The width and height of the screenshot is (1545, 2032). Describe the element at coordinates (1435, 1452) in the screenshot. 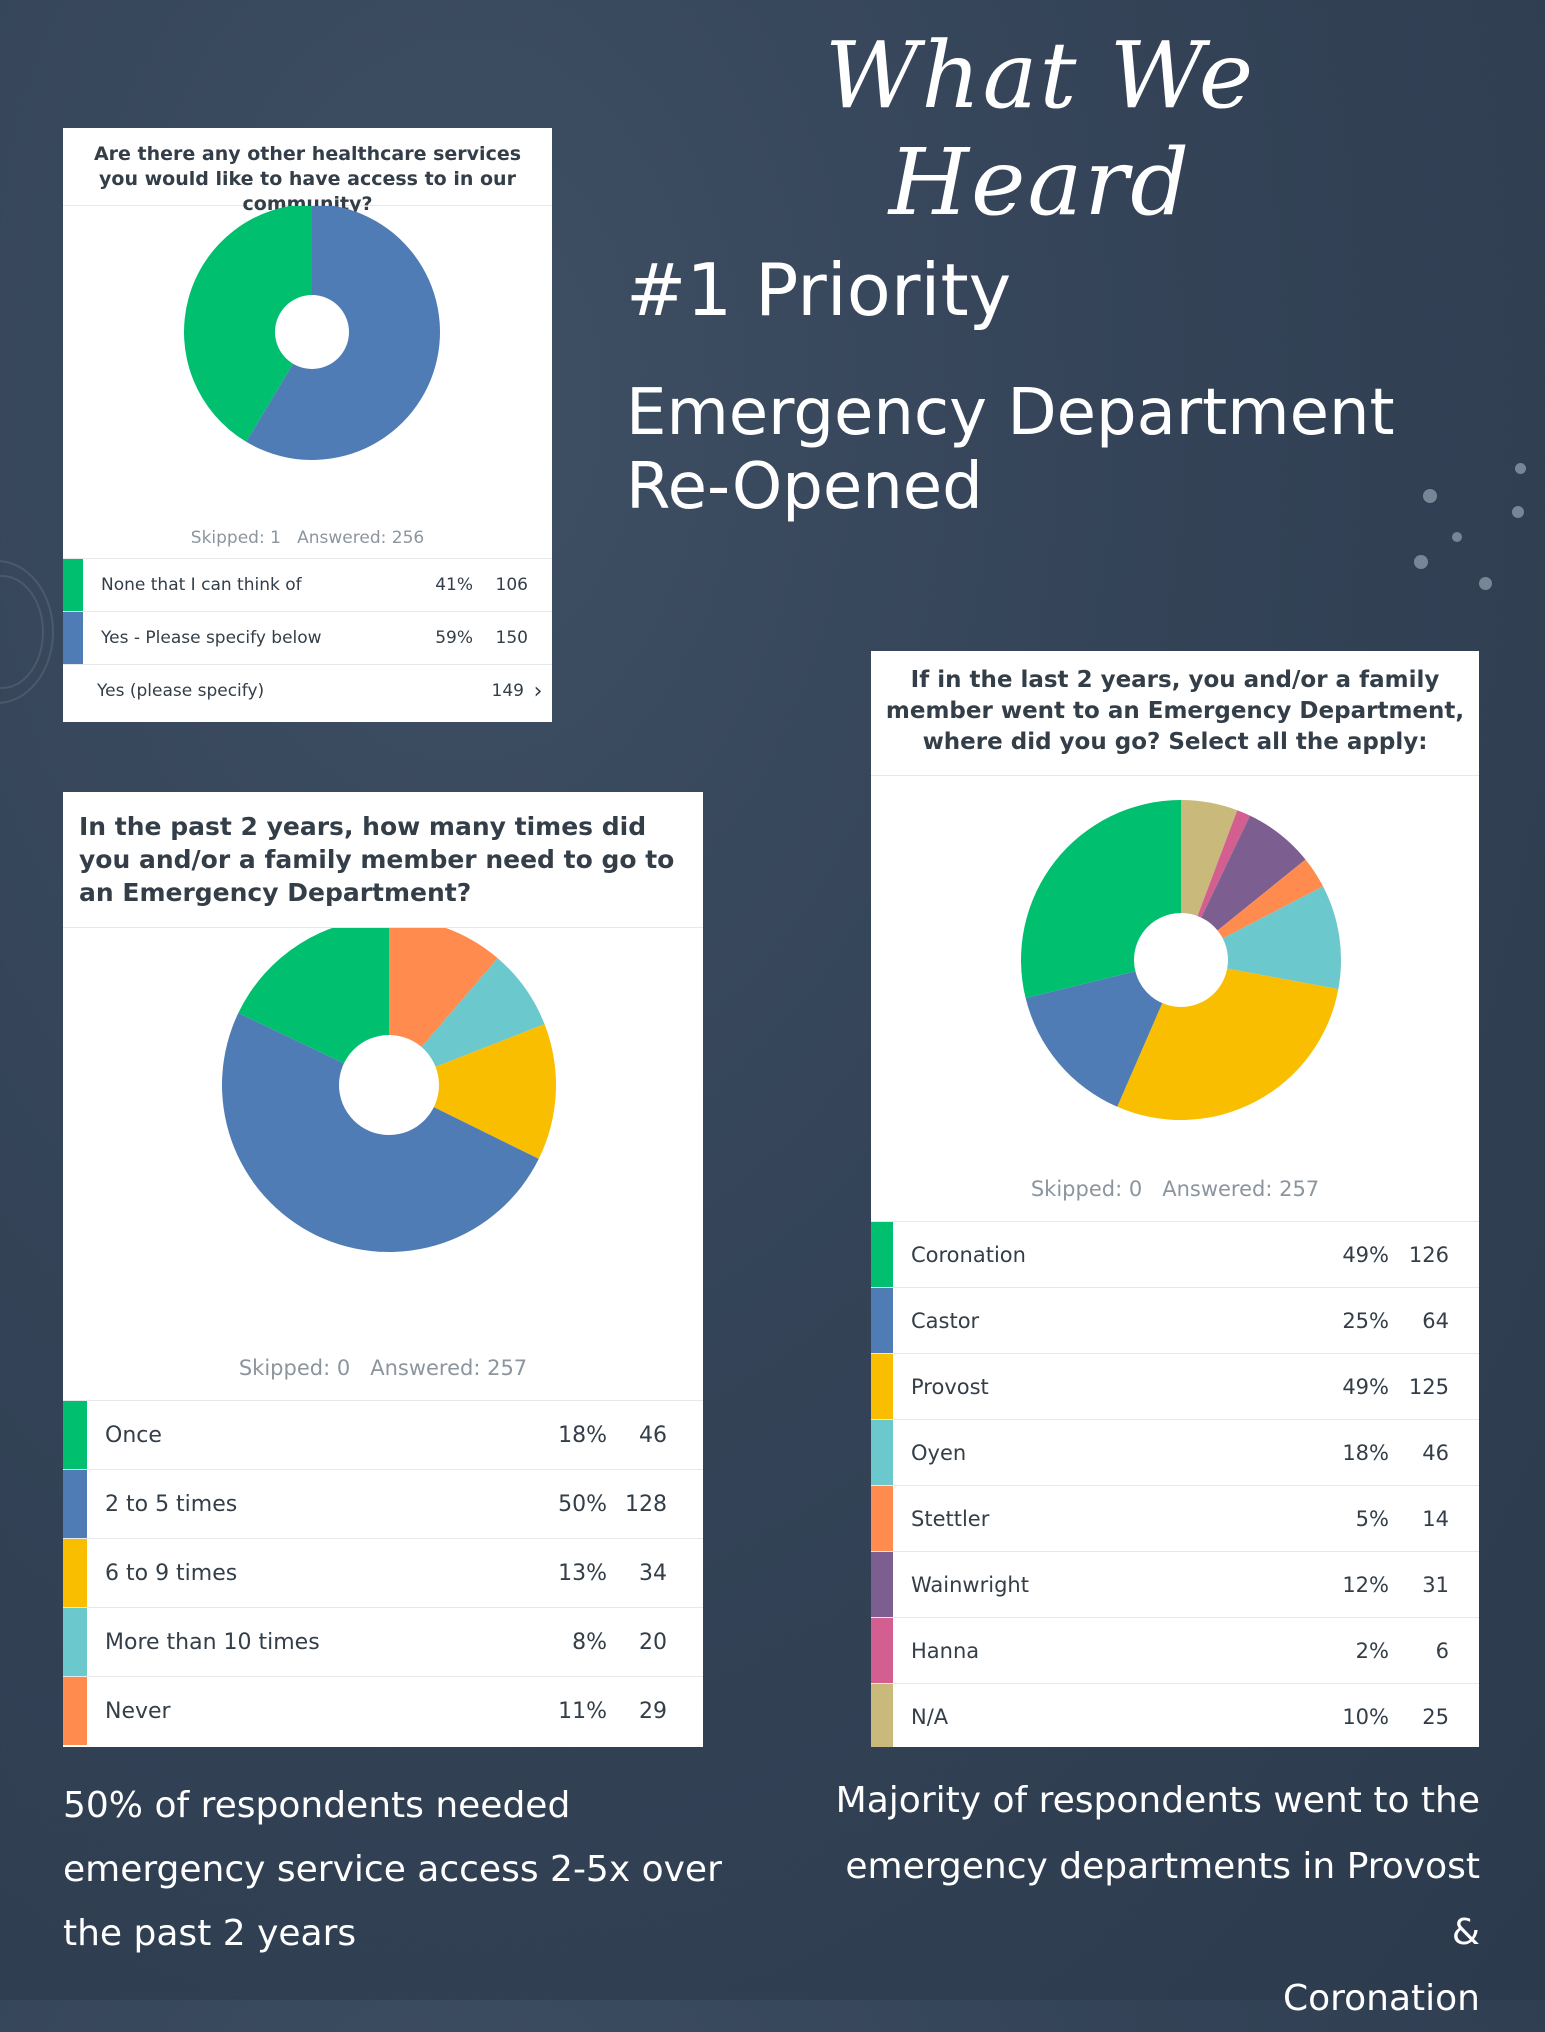

I see `legend-count: 46` at that location.